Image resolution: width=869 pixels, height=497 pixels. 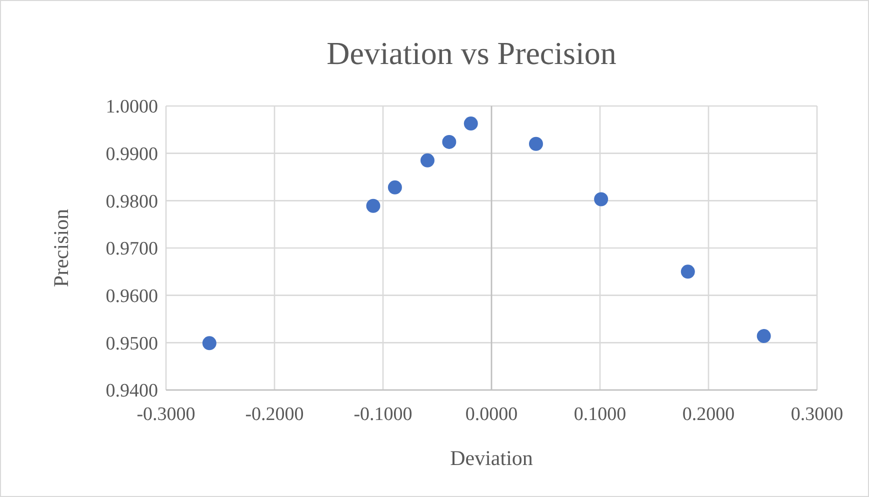 What do you see at coordinates (383, 414) in the screenshot?
I see `x-tick-label: -0.1000` at bounding box center [383, 414].